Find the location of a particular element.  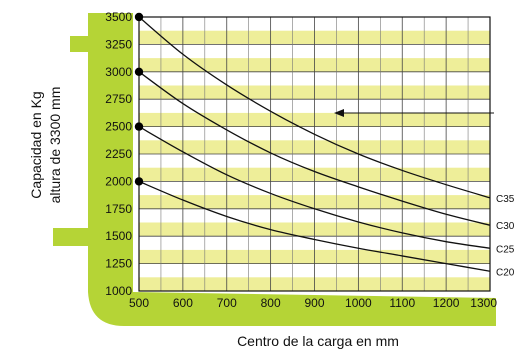

x-axis-title: Centro de la carga en mm is located at coordinates (318, 341).